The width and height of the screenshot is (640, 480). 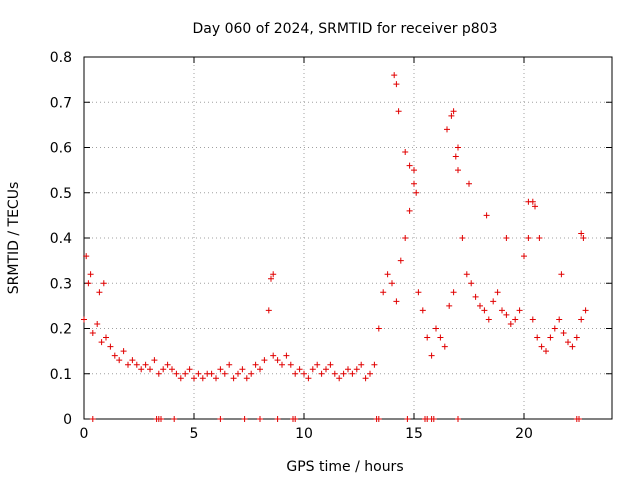 What do you see at coordinates (61, 194) in the screenshot?
I see `y-tick-label: 0.5` at bounding box center [61, 194].